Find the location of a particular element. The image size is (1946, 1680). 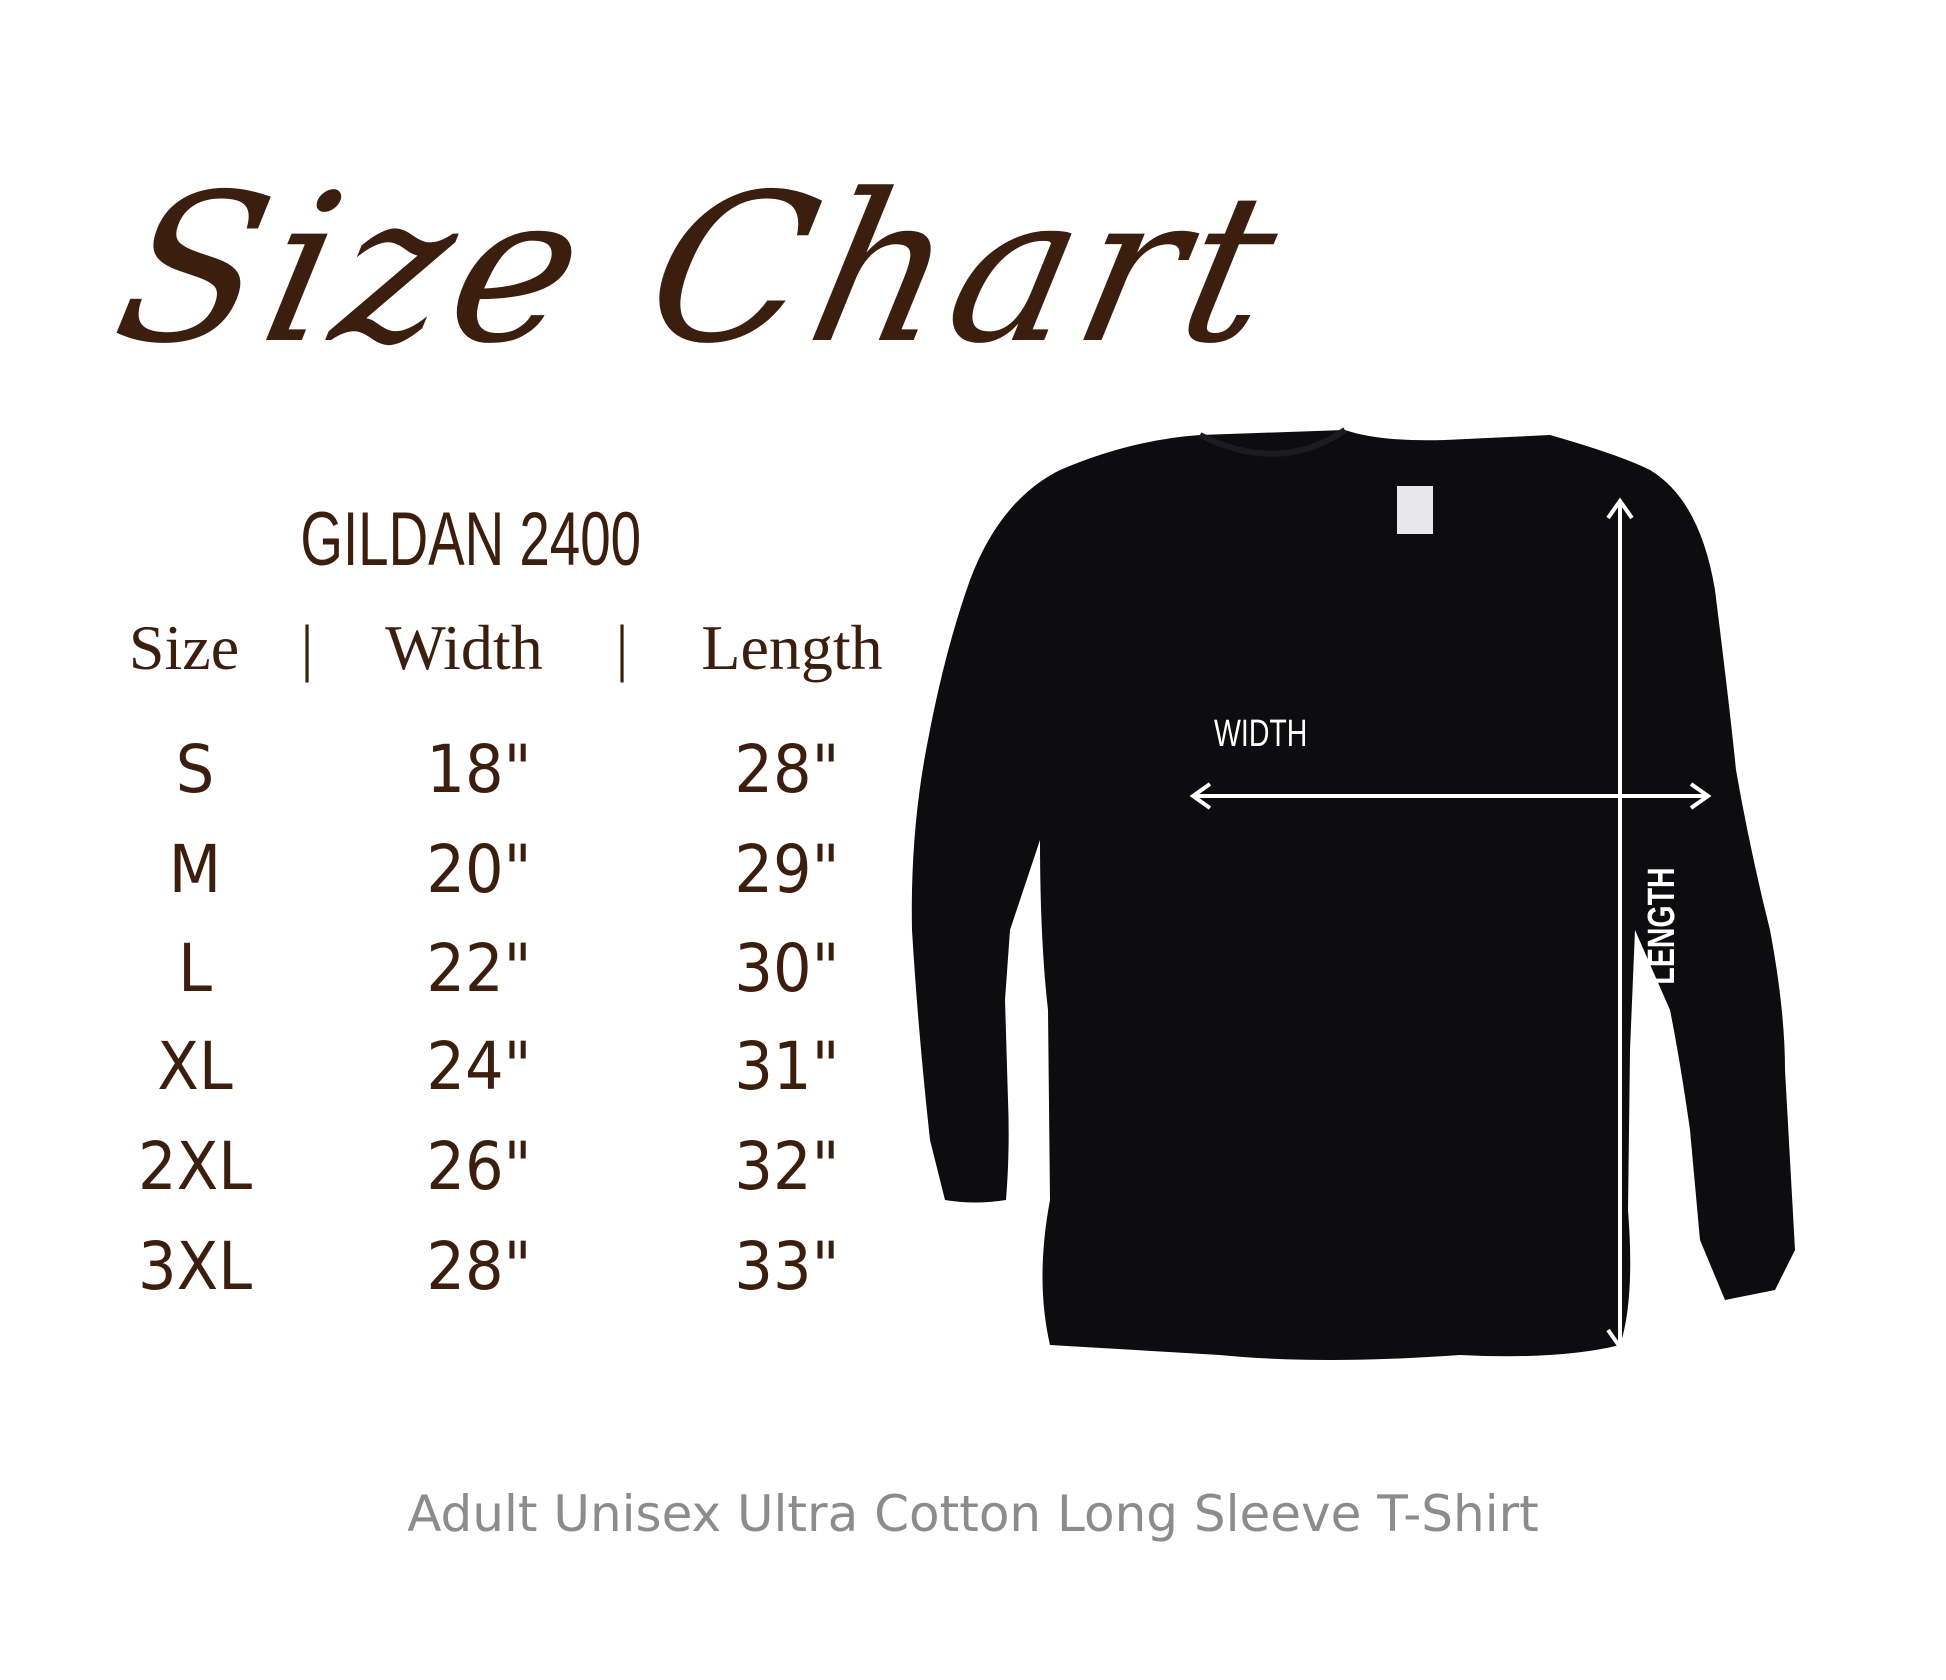

length-cell: 33" is located at coordinates (787, 1266).